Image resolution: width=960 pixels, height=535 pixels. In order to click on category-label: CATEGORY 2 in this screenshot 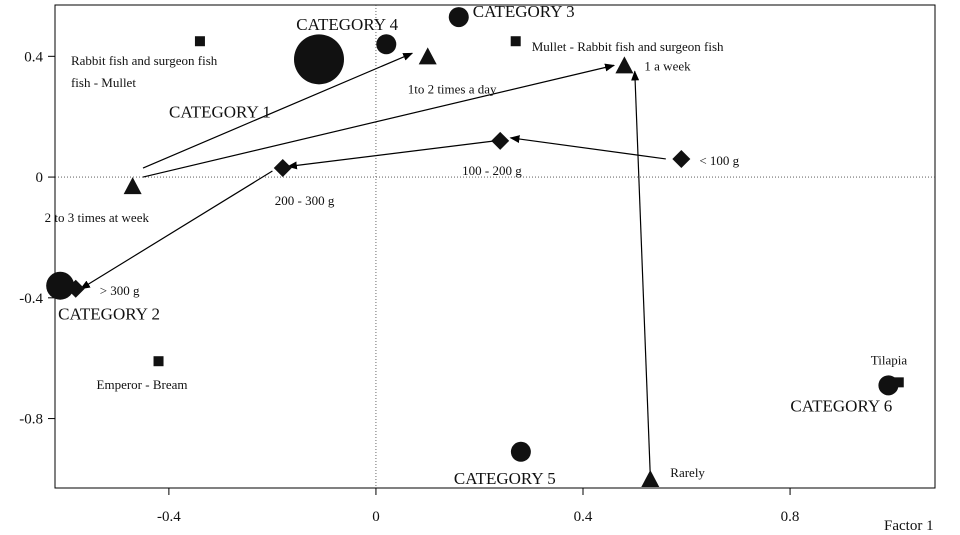, I will do `click(109, 314)`.